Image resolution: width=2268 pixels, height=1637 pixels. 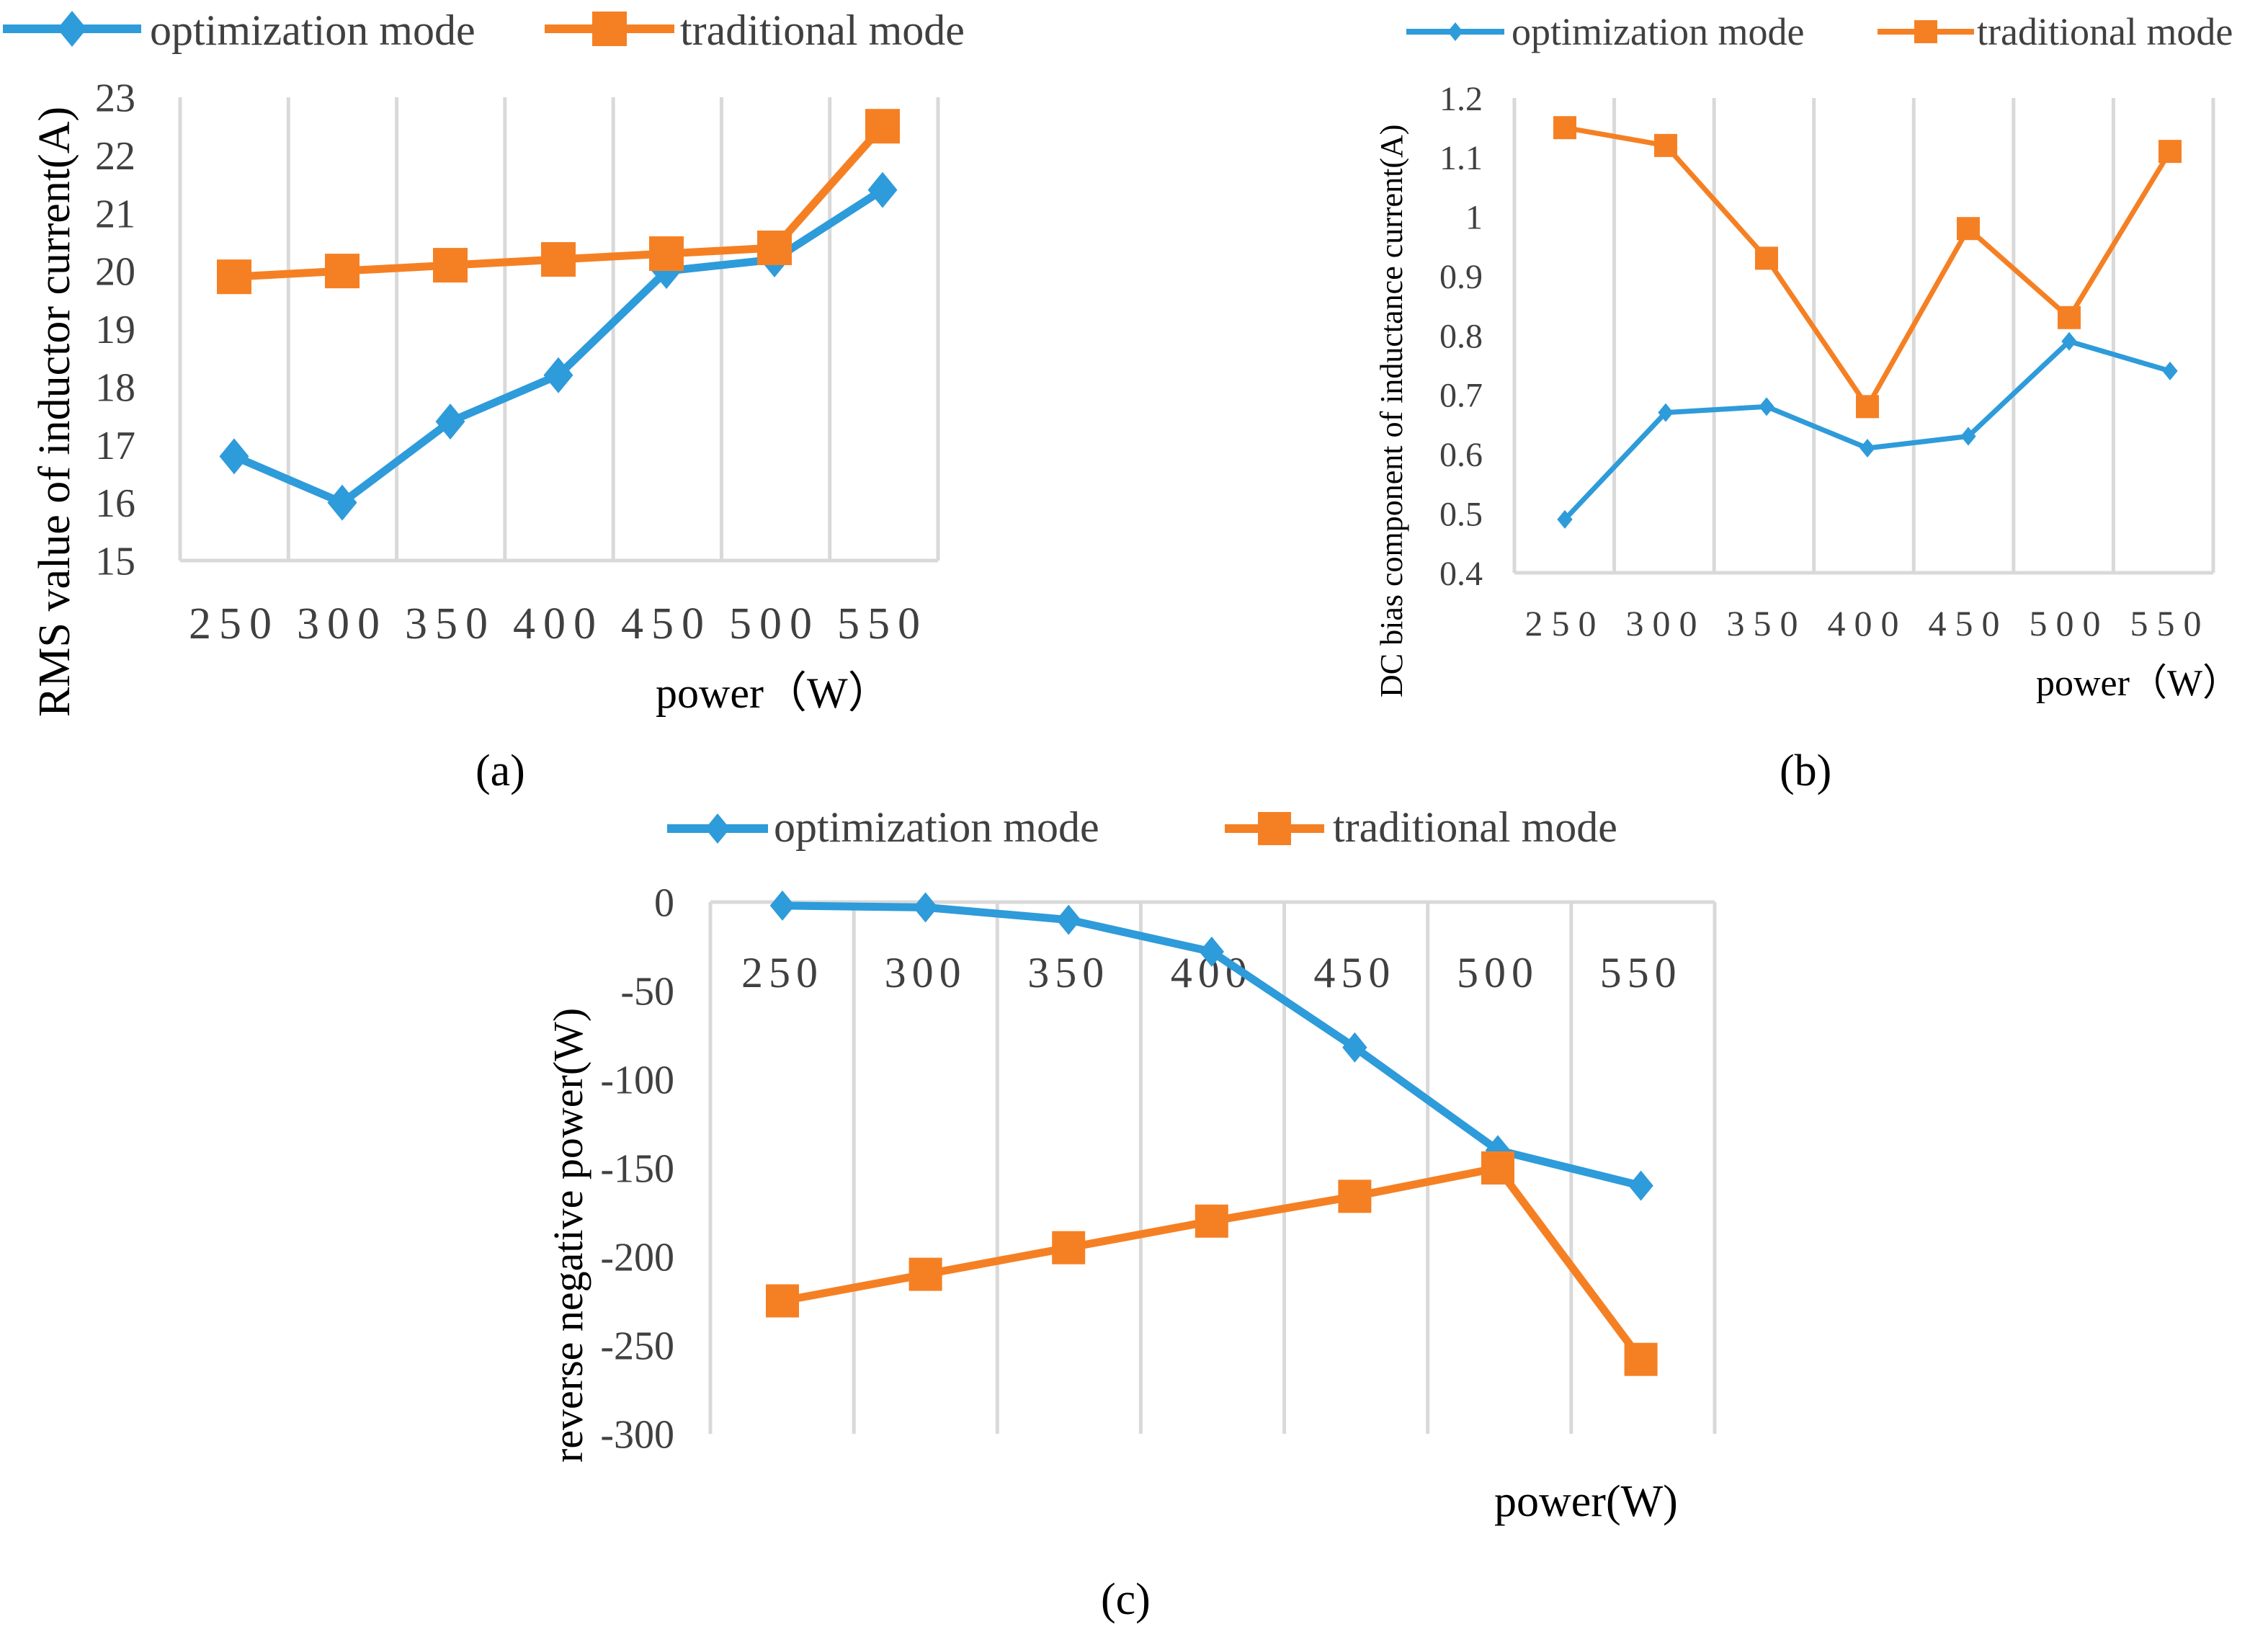 What do you see at coordinates (559, 330) in the screenshot?
I see `panel-a-gridlines` at bounding box center [559, 330].